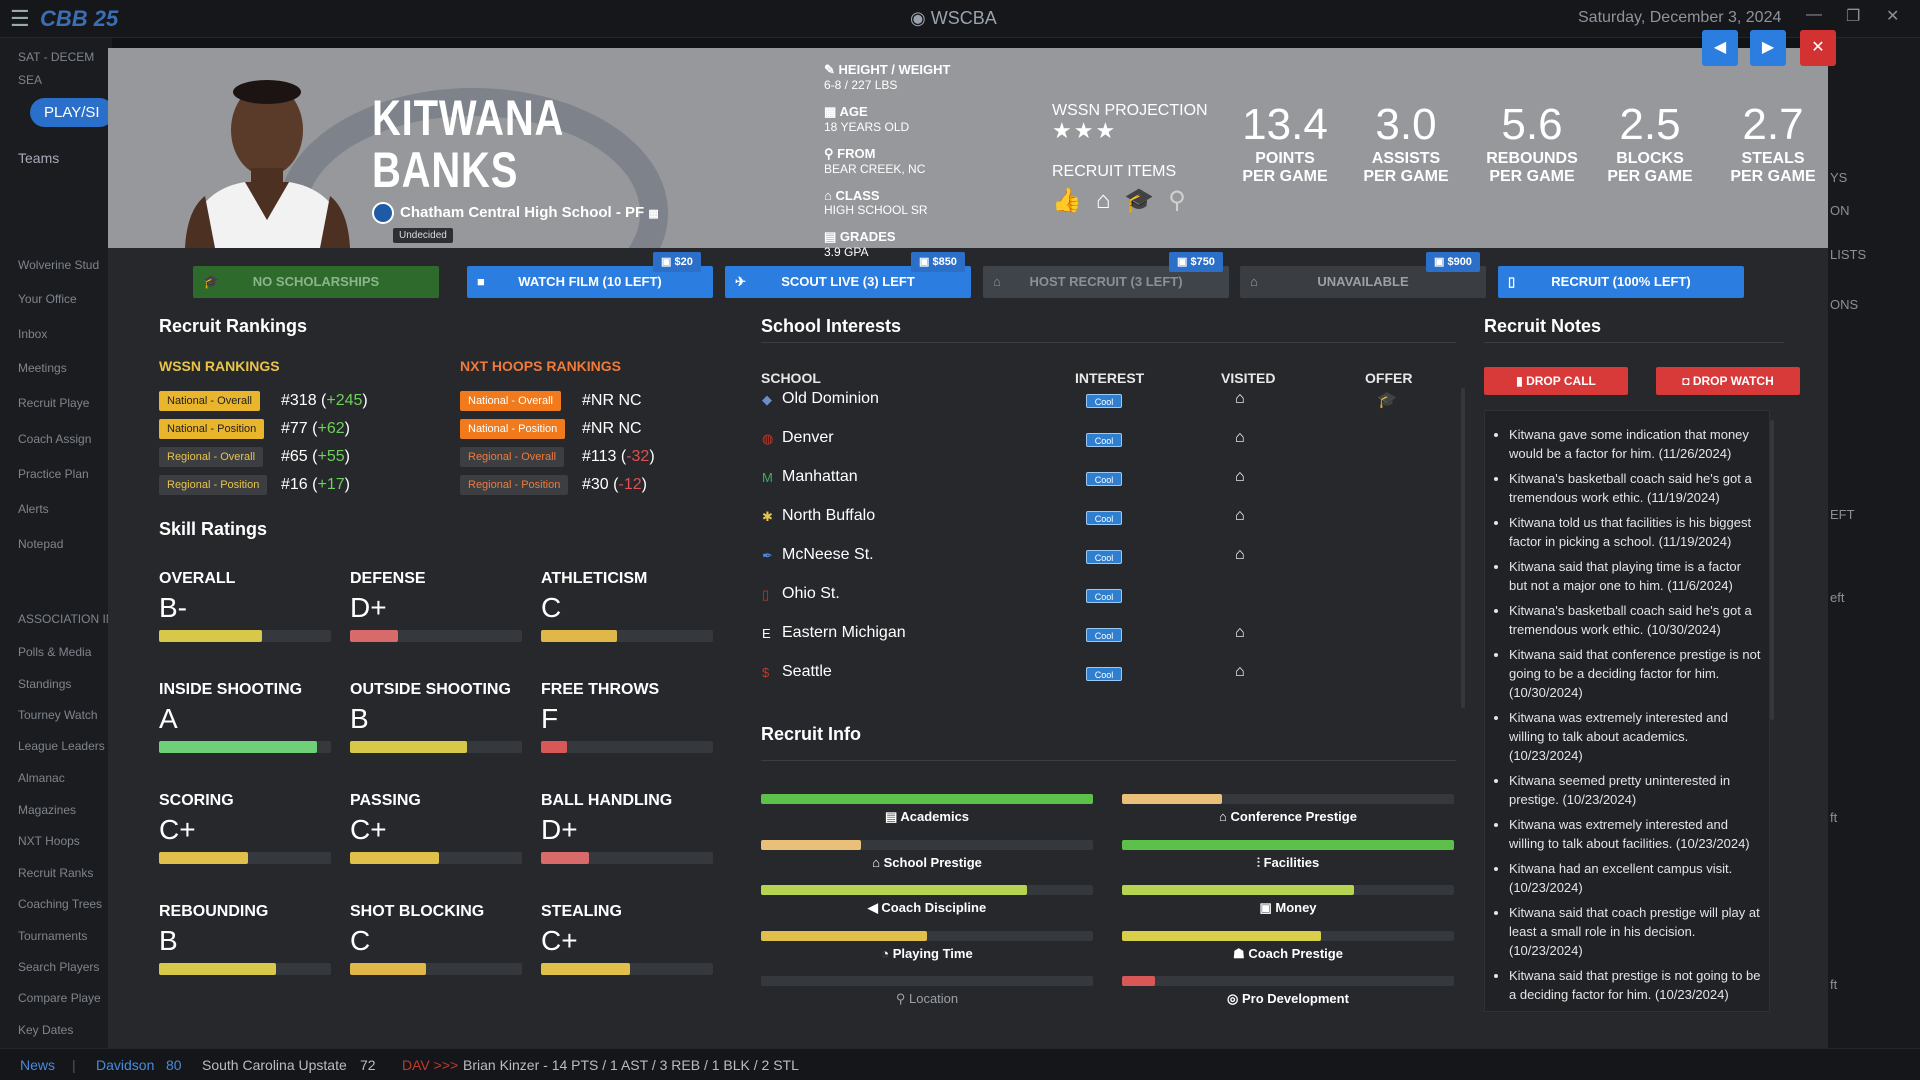  What do you see at coordinates (39, 158) in the screenshot?
I see `sidebar-item: Teams` at bounding box center [39, 158].